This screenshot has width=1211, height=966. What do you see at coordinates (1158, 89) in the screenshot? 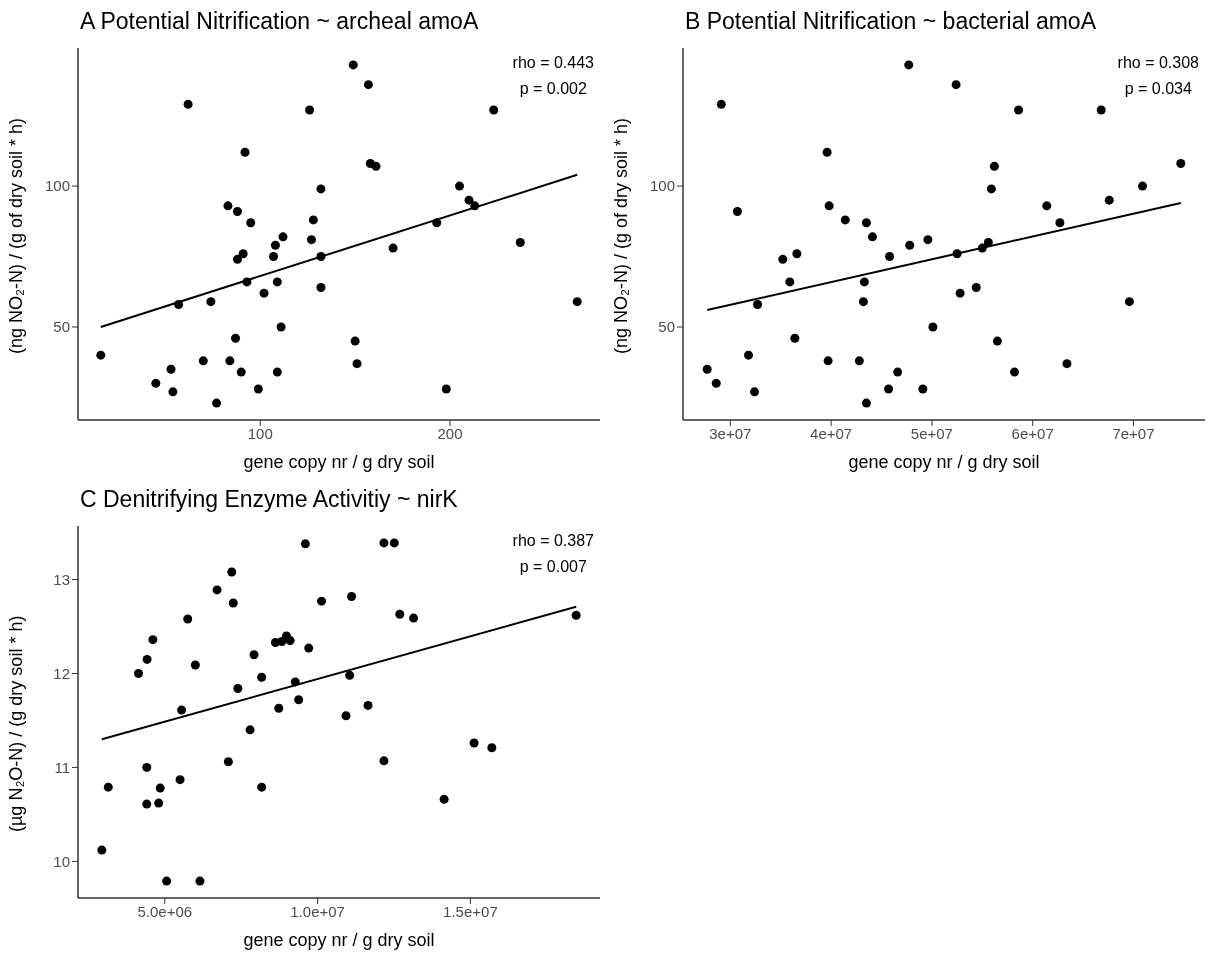
I see `annotation: p = 0.034` at bounding box center [1158, 89].